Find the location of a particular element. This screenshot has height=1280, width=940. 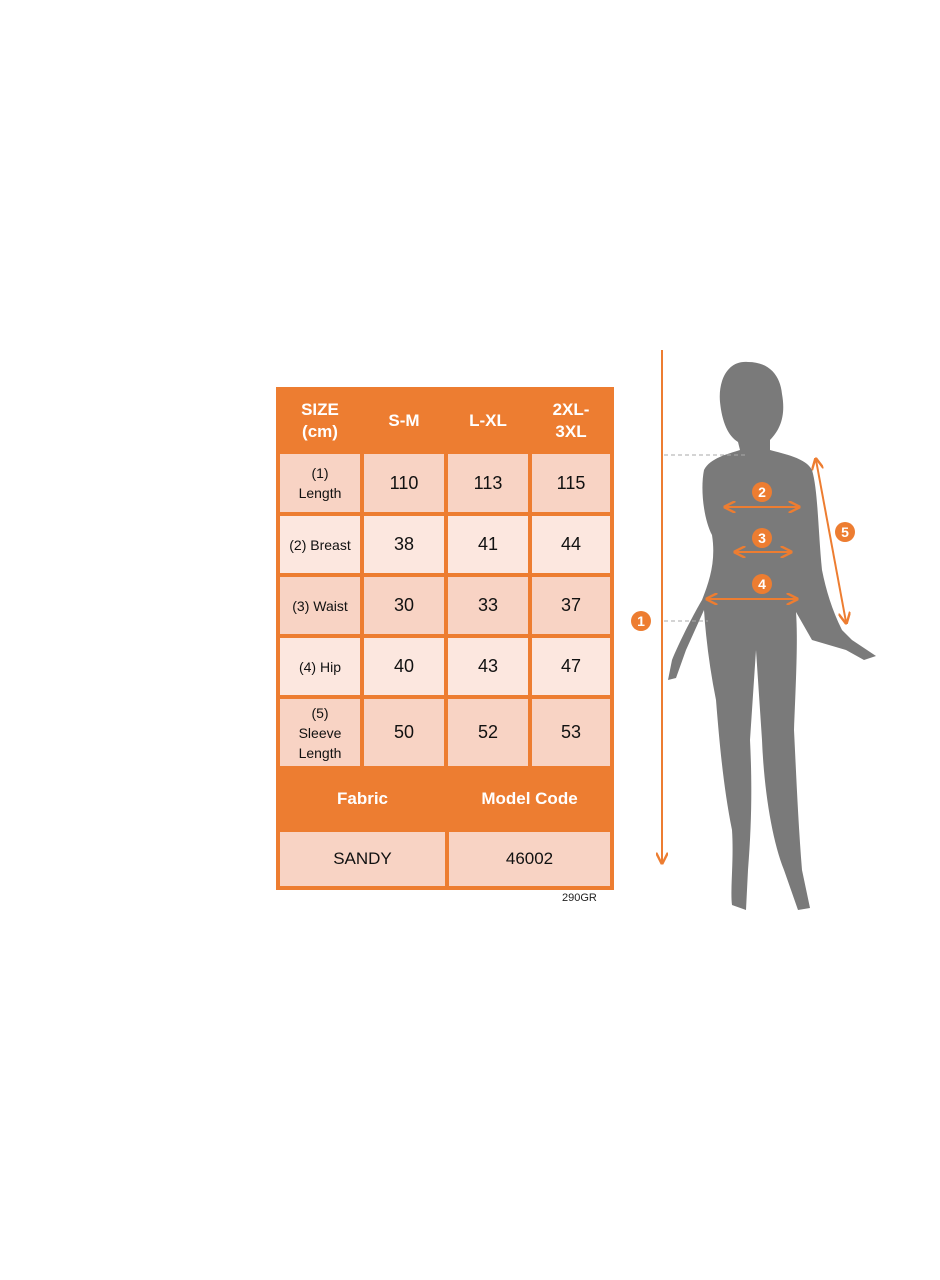

marker-2: 2 is located at coordinates (762, 492).